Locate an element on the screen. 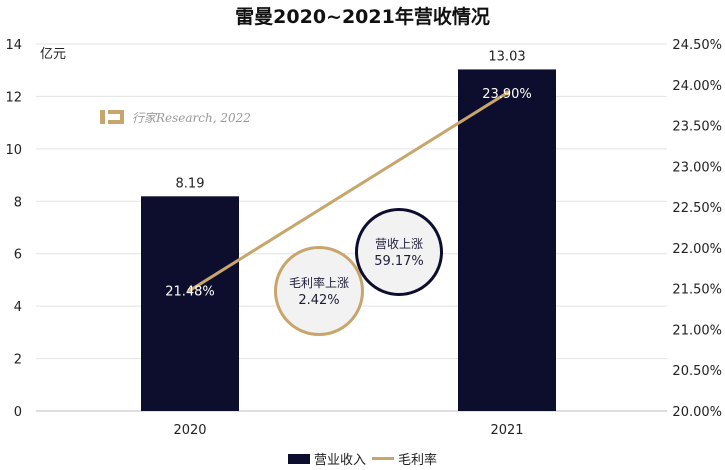 Image resolution: width=725 pixels, height=470 pixels. bar-value-label: 13.03 is located at coordinates (506, 56).